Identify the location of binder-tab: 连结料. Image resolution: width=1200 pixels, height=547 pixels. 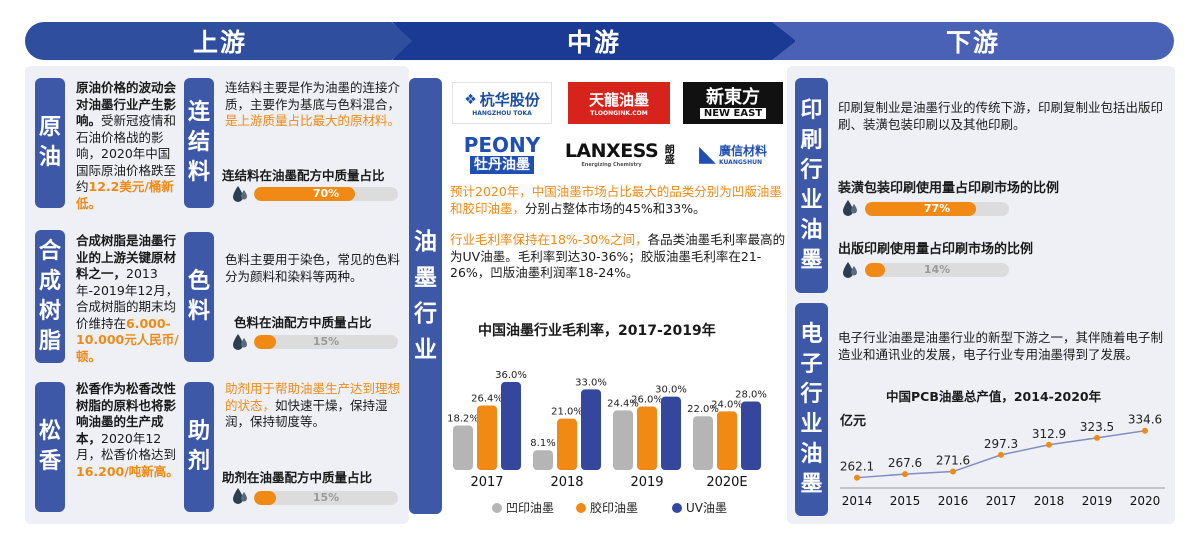
(199, 143).